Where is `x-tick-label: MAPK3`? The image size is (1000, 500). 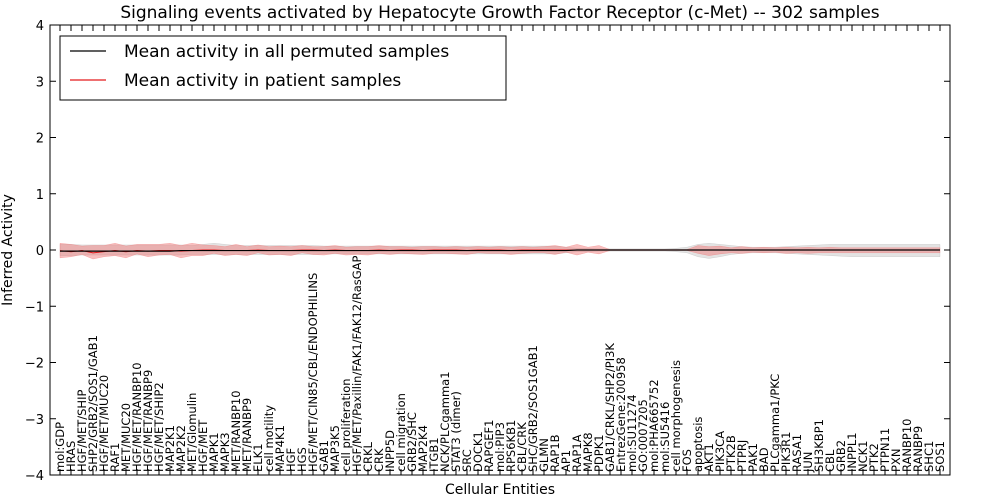 x-tick-label: MAPK3 is located at coordinates (225, 452).